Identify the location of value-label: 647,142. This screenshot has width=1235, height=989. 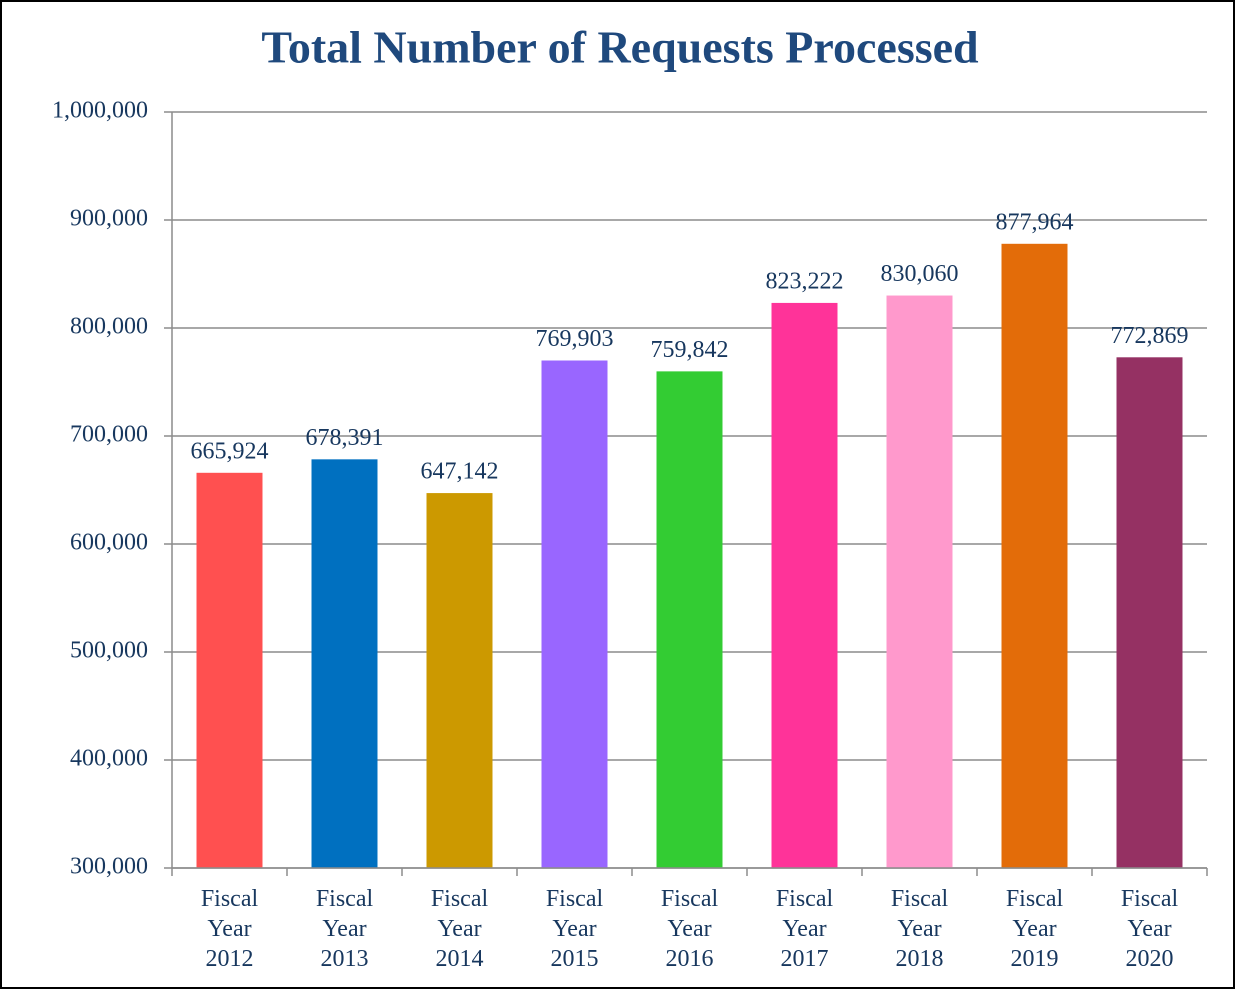
(460, 472).